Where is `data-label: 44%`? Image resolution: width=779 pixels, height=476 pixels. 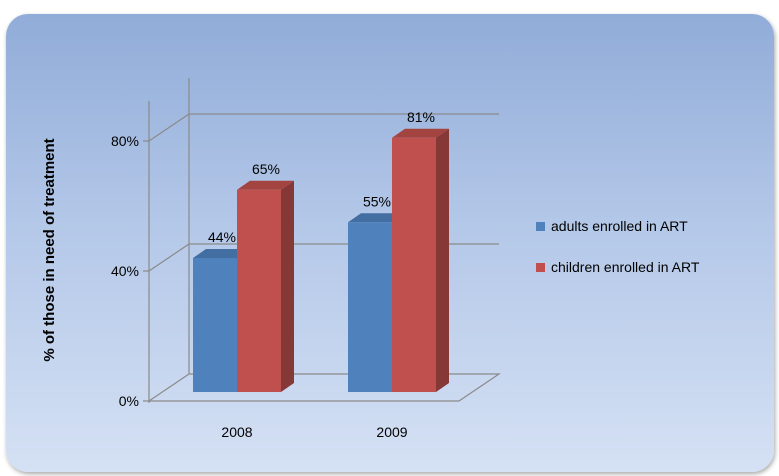 data-label: 44% is located at coordinates (222, 237).